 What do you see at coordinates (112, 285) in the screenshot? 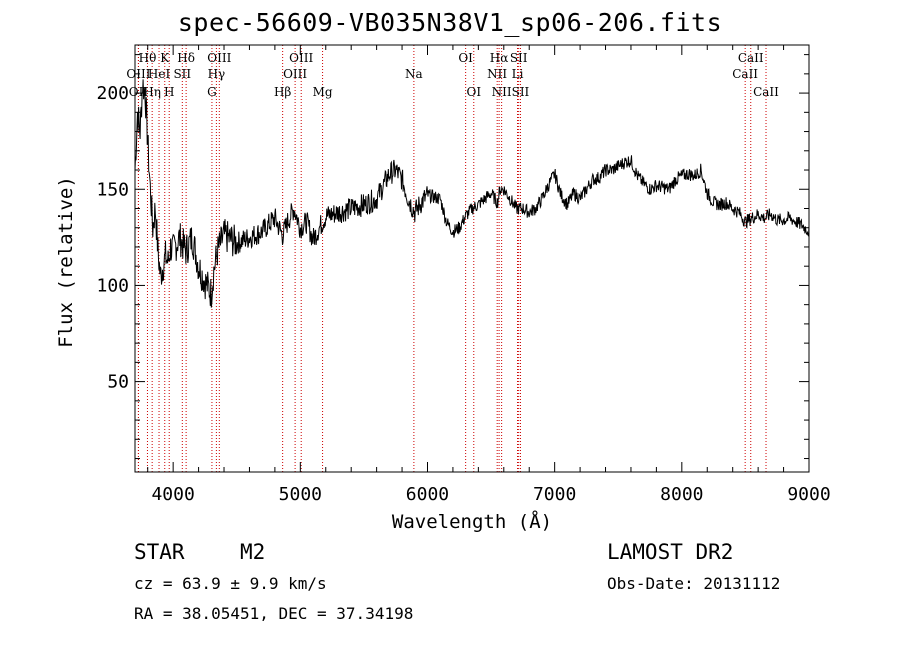
I see `y-tick-label: 100` at bounding box center [112, 285].